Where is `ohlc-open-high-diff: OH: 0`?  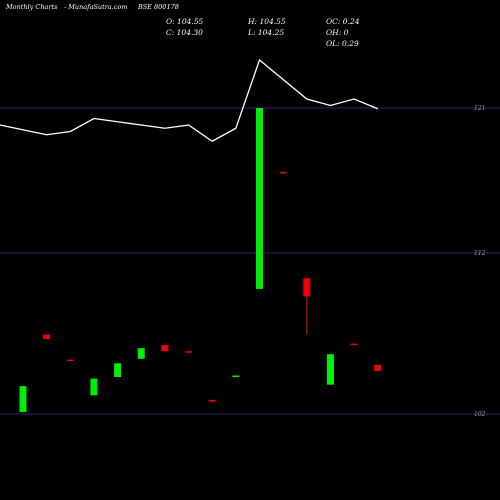
ohlc-open-high-diff: OH: 0 is located at coordinates (337, 32).